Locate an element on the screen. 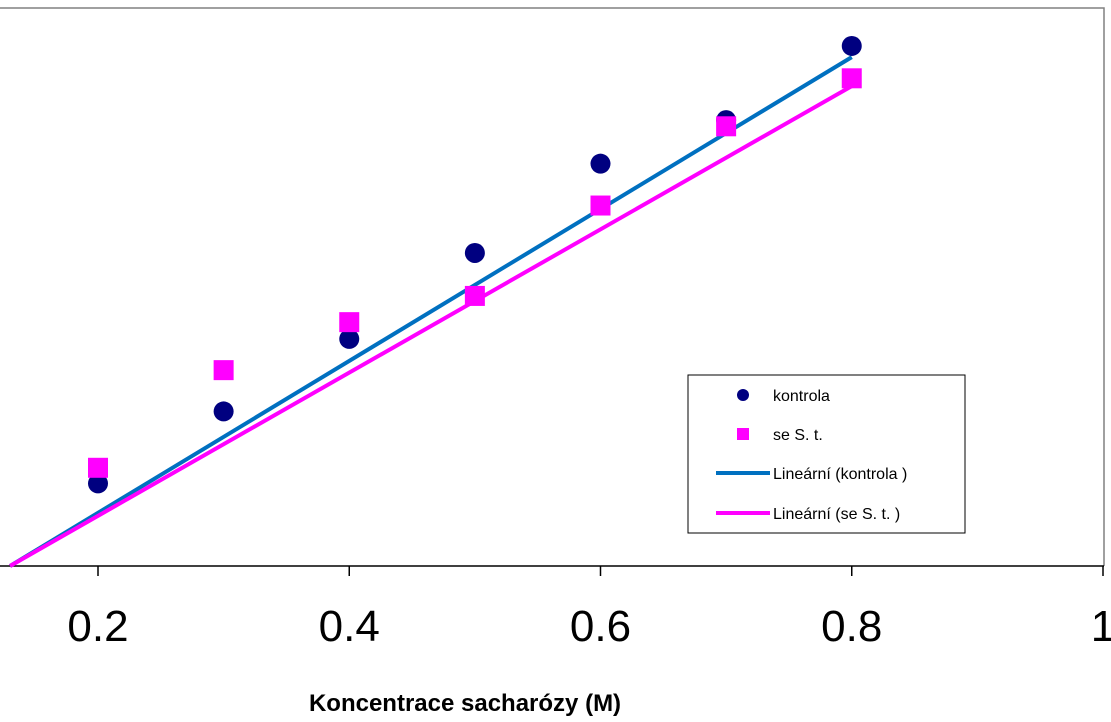  x-tick-label: 0.4 is located at coordinates (349, 626).